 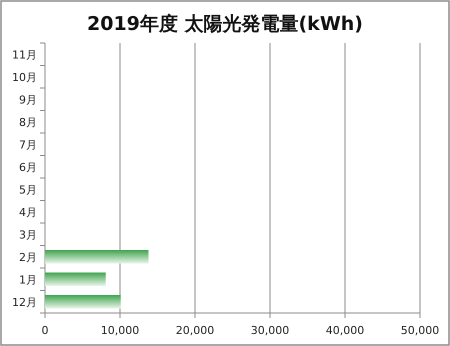 What do you see at coordinates (28, 279) in the screenshot?
I see `y-tick-label: 1月` at bounding box center [28, 279].